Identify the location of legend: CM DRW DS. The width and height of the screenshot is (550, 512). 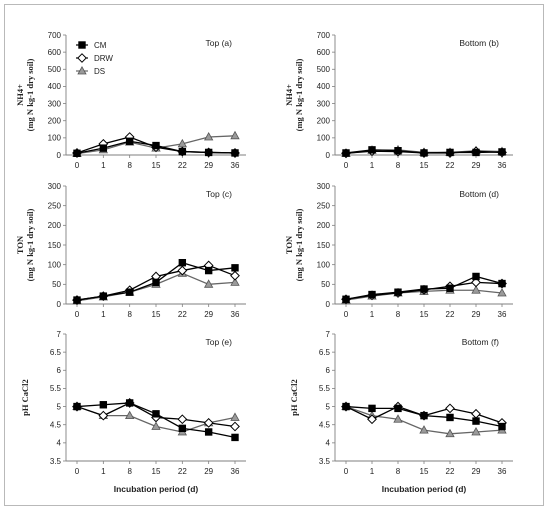
(94, 58).